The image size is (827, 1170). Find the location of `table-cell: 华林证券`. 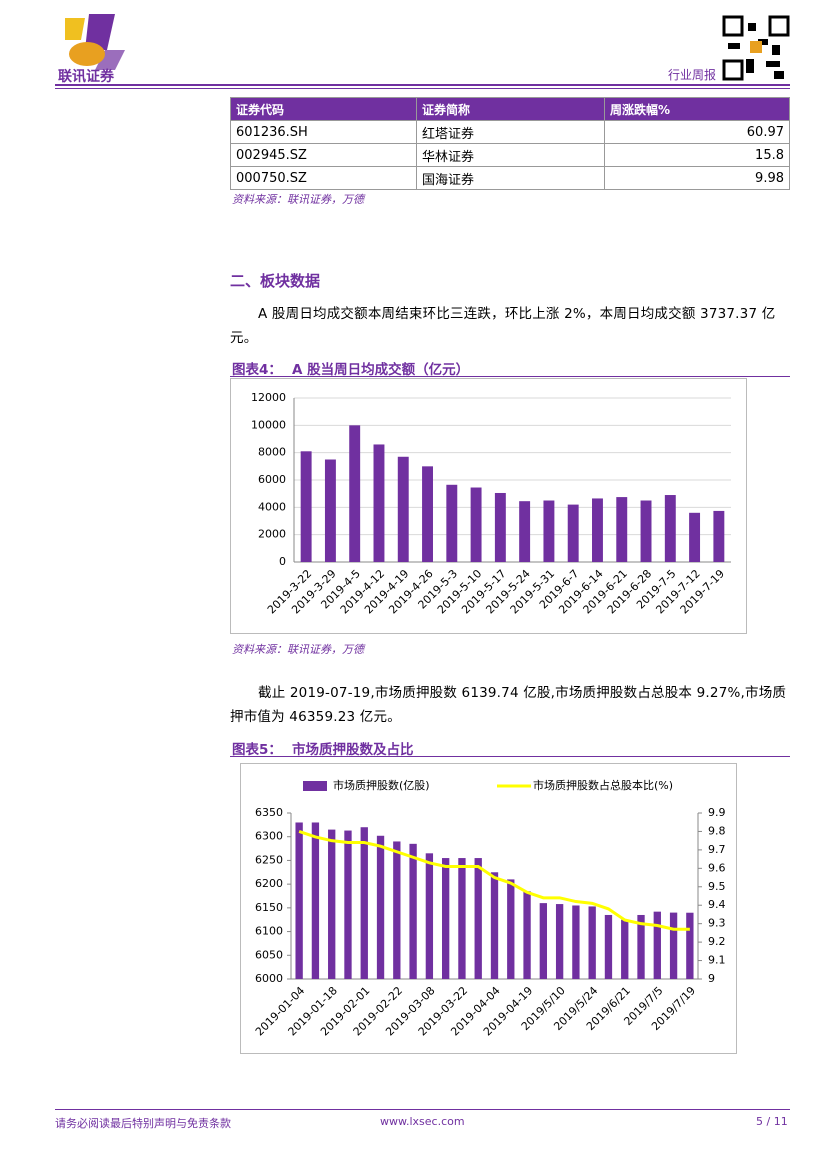

table-cell: 华林证券 is located at coordinates (510, 155).